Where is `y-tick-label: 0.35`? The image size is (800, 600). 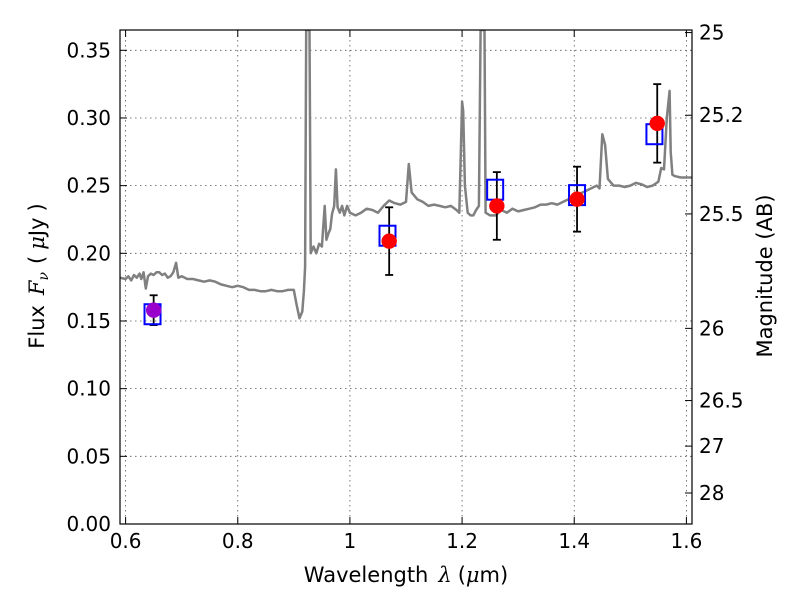 y-tick-label: 0.35 is located at coordinates (88, 50).